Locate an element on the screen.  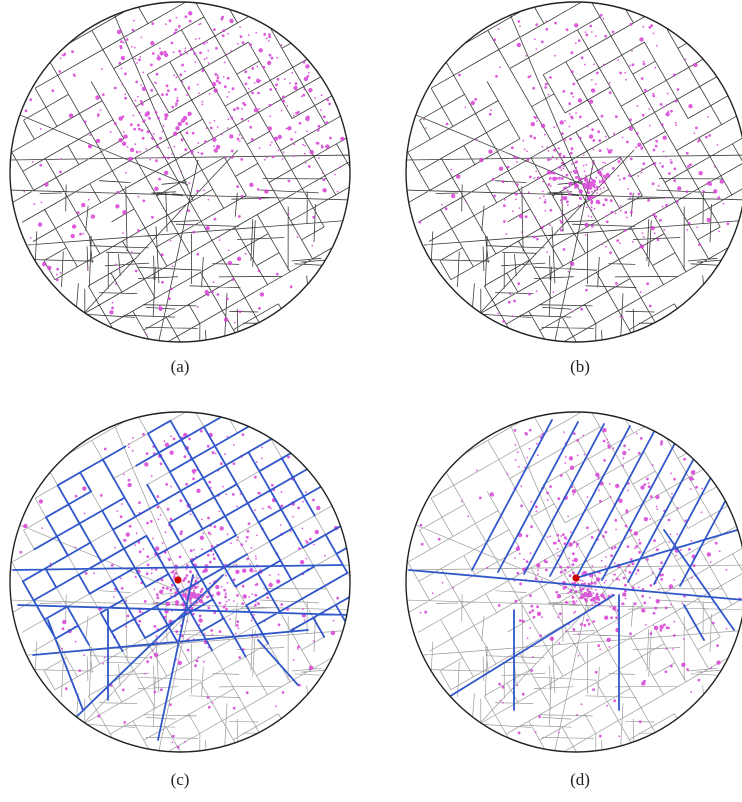
caption-c: (c) is located at coordinates (180, 779).